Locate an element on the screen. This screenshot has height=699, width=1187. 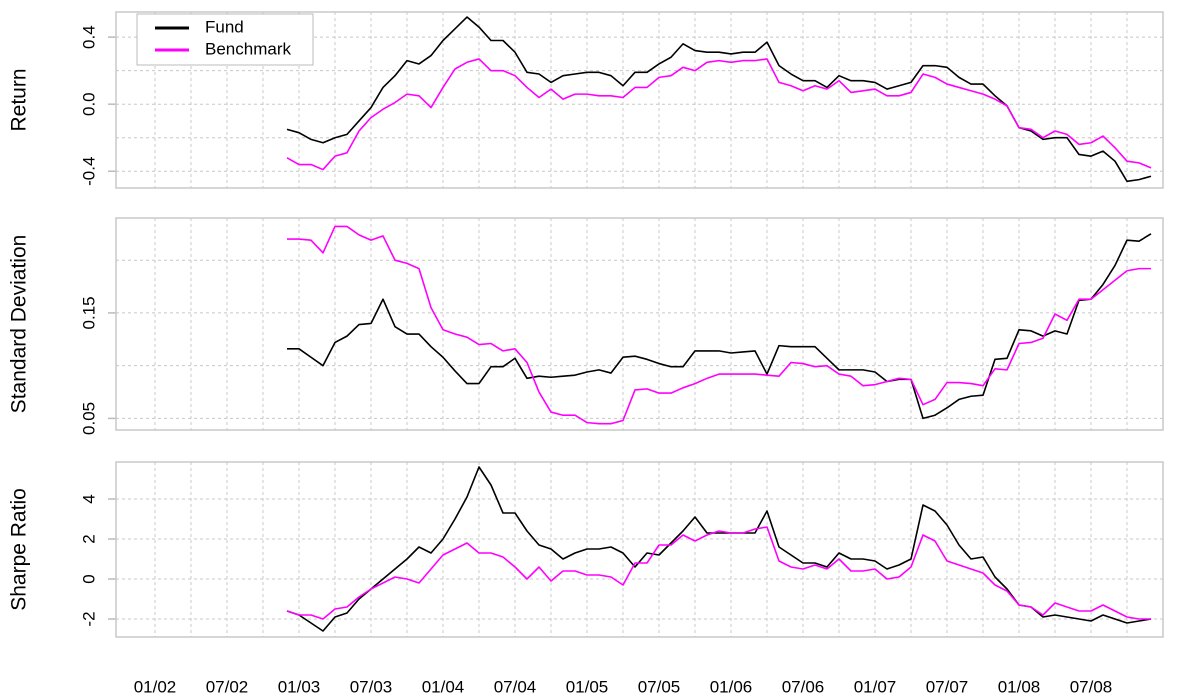
y-tick-label: -2 is located at coordinates (88, 618).